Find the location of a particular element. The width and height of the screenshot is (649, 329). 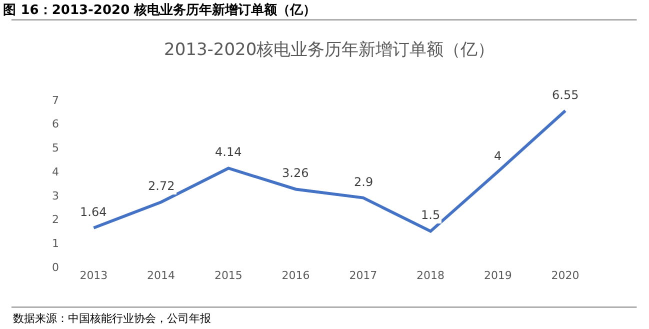

data-label: 6.55 is located at coordinates (565, 95).